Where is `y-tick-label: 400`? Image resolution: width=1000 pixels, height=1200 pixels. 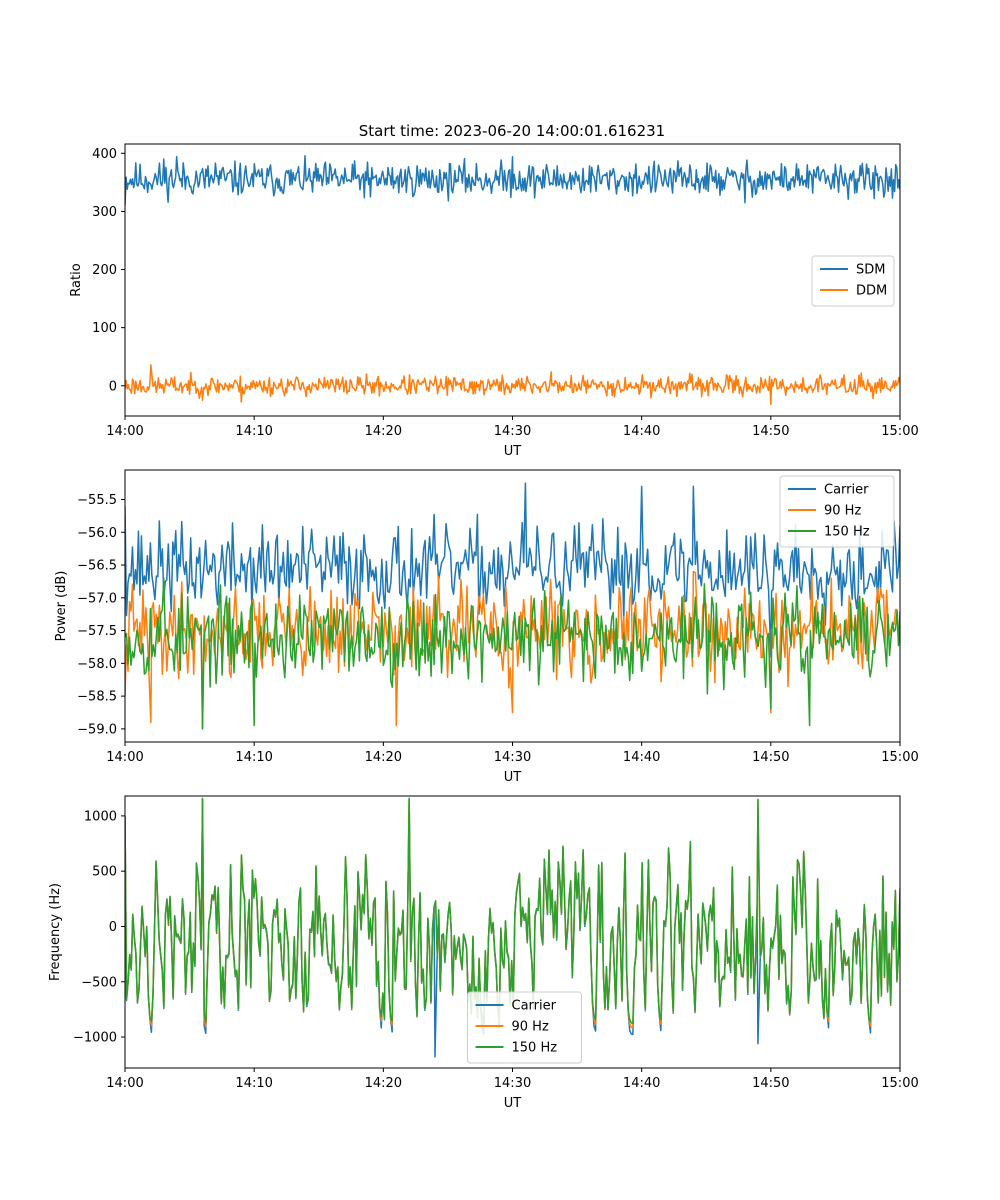
y-tick-label: 400 is located at coordinates (104, 154).